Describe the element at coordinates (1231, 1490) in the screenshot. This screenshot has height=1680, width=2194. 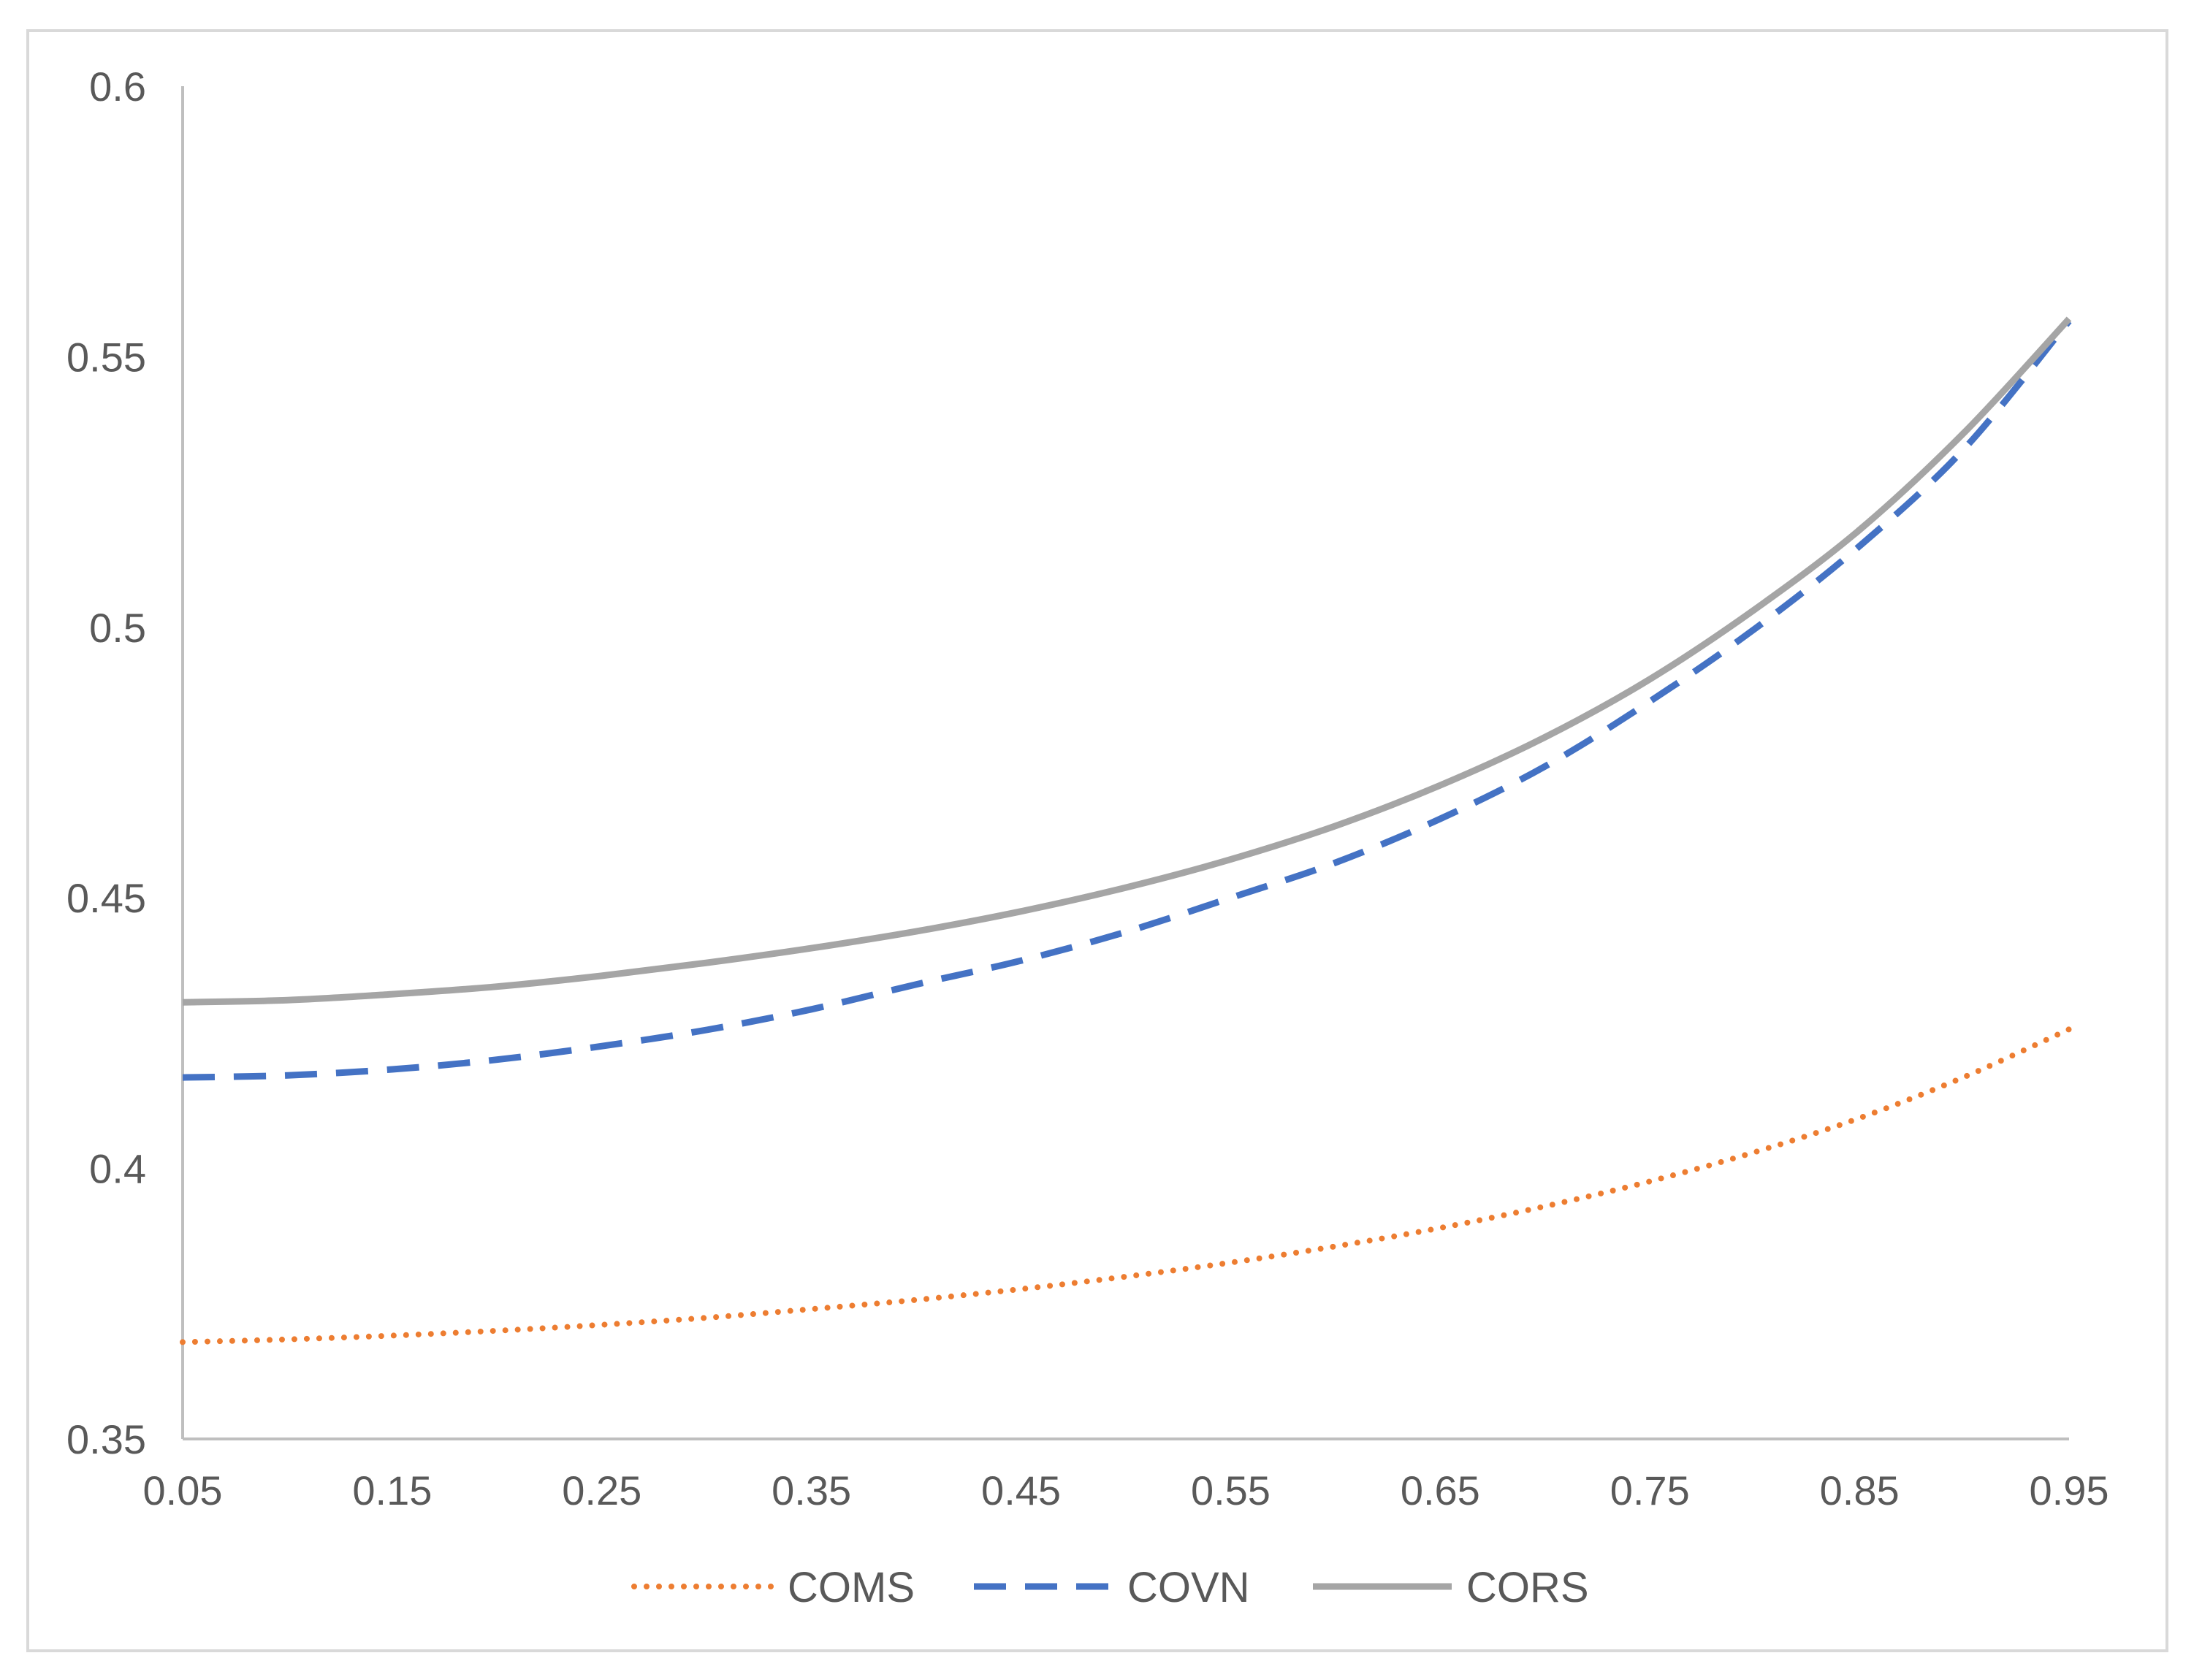
I see `x-tick-label: 0.55` at that location.